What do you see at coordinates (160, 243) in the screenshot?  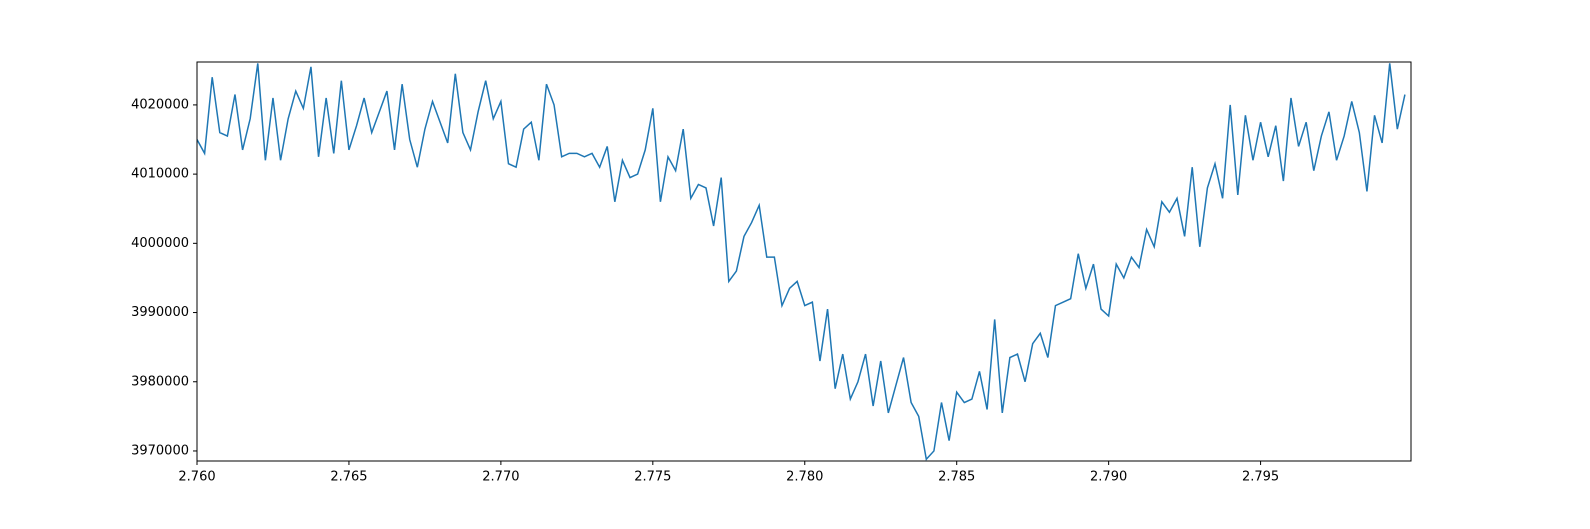 I see `y-tick-label: 4000000` at bounding box center [160, 243].